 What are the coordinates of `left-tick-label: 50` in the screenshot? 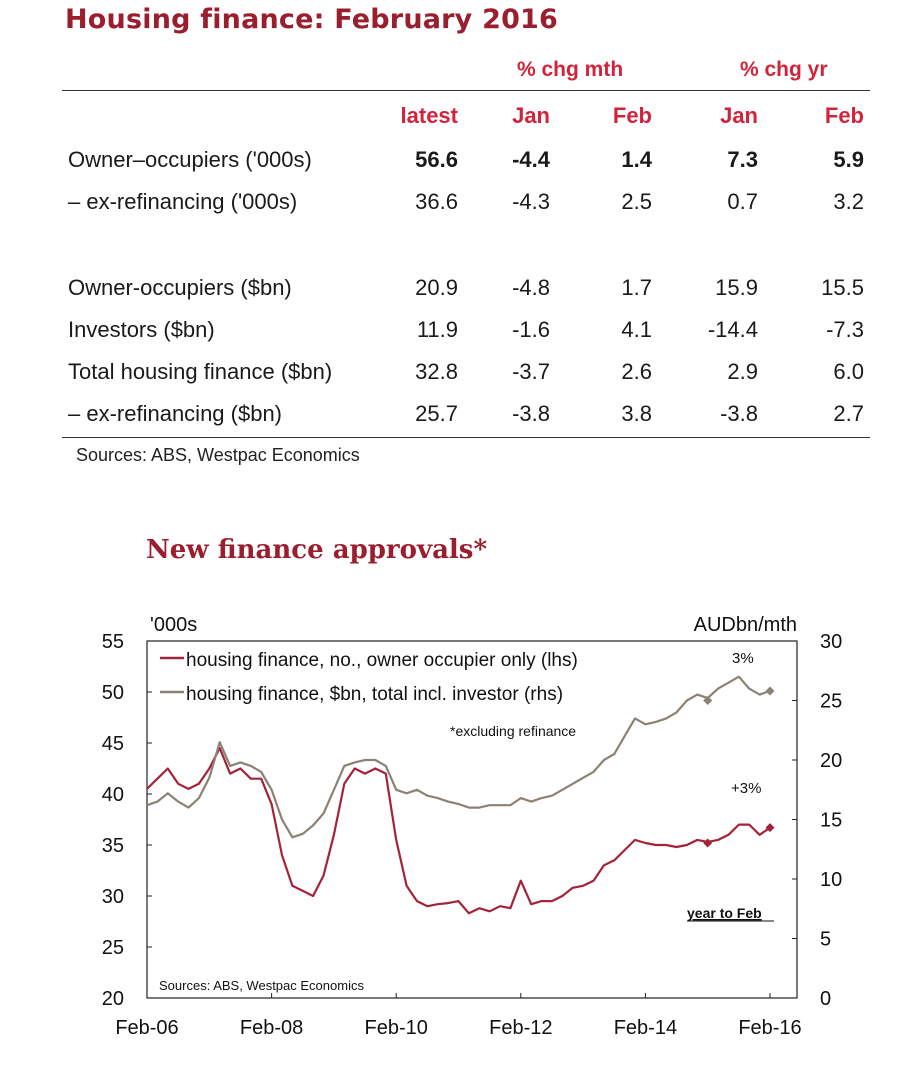 It's located at (113, 693).